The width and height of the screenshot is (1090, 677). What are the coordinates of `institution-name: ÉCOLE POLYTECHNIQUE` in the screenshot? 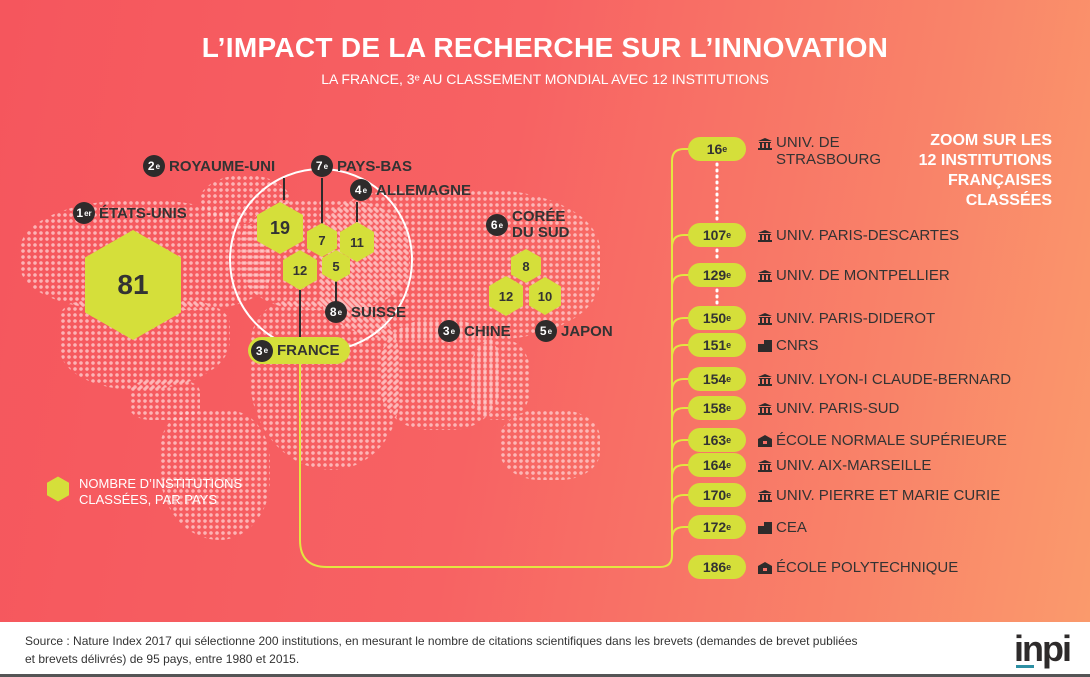 It's located at (867, 567).